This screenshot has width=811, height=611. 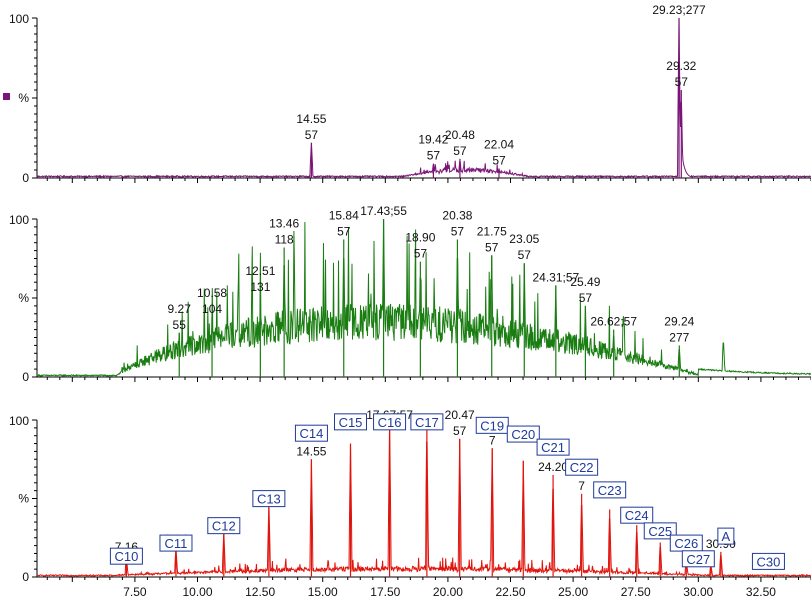 I want to click on component-label-text: C25, so click(x=660, y=531).